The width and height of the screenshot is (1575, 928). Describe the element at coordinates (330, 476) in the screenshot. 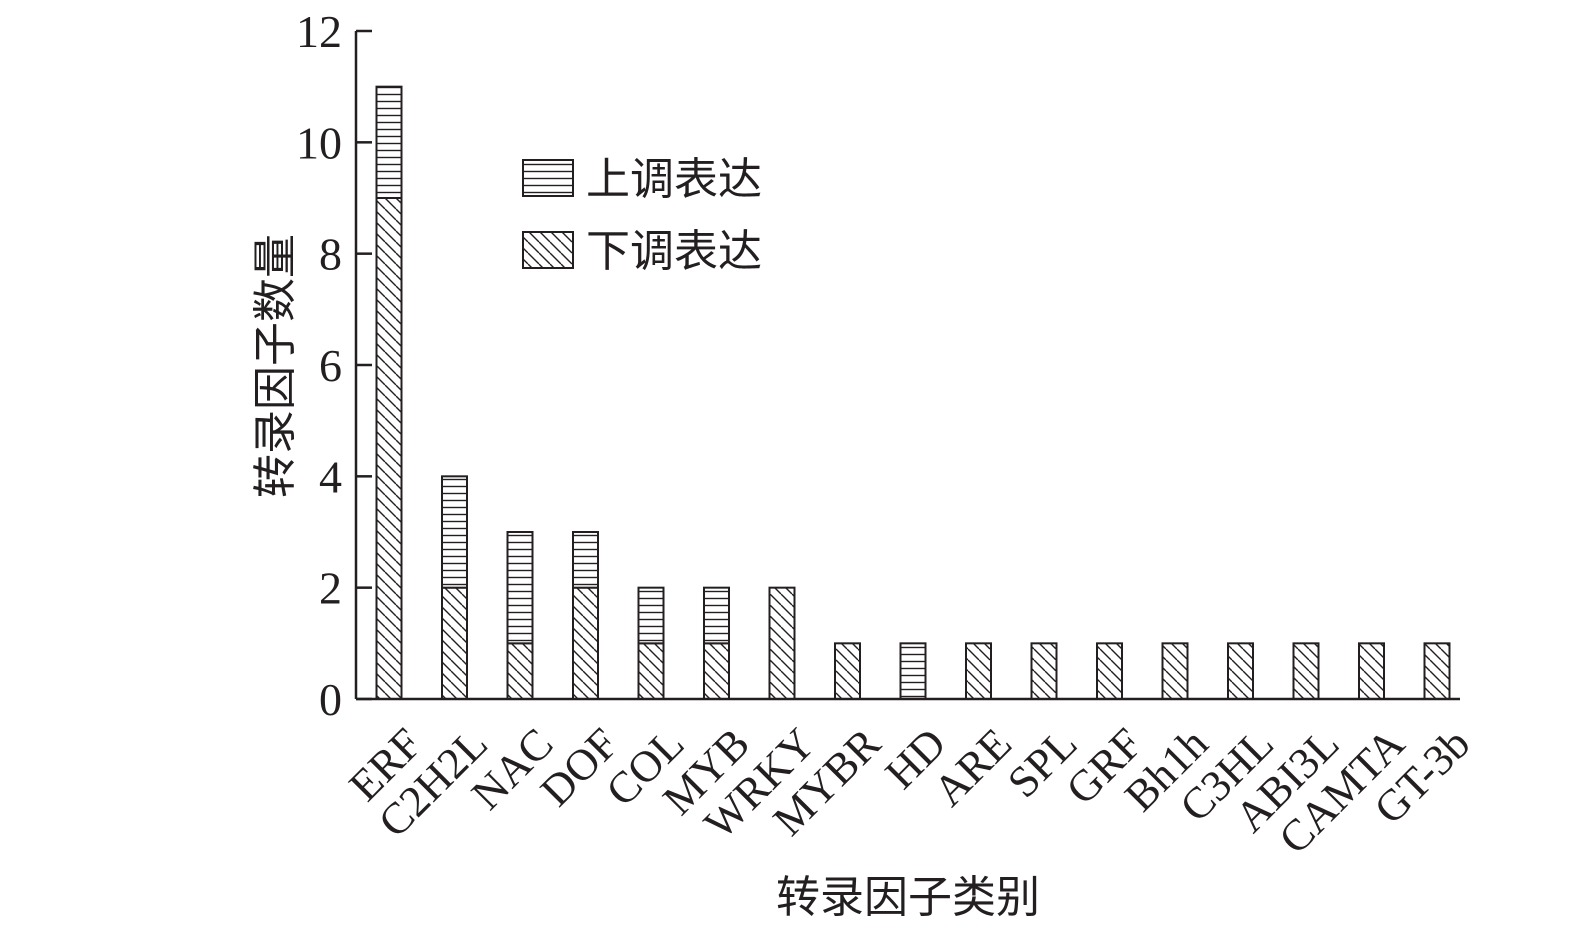

I see `y-tick-label: 4` at that location.